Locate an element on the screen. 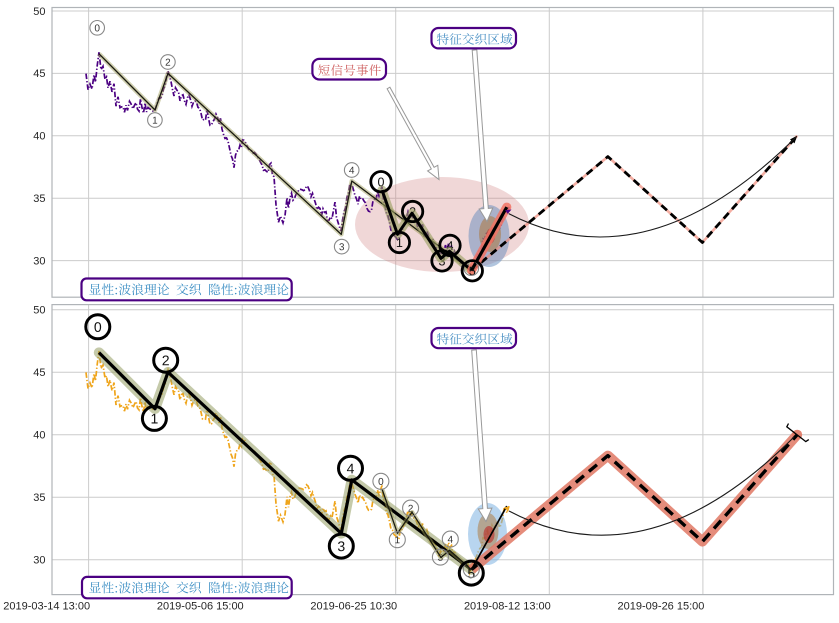 The height and width of the screenshot is (623, 839). svg-text: 2019-05-06 15:00 is located at coordinates (200, 607).